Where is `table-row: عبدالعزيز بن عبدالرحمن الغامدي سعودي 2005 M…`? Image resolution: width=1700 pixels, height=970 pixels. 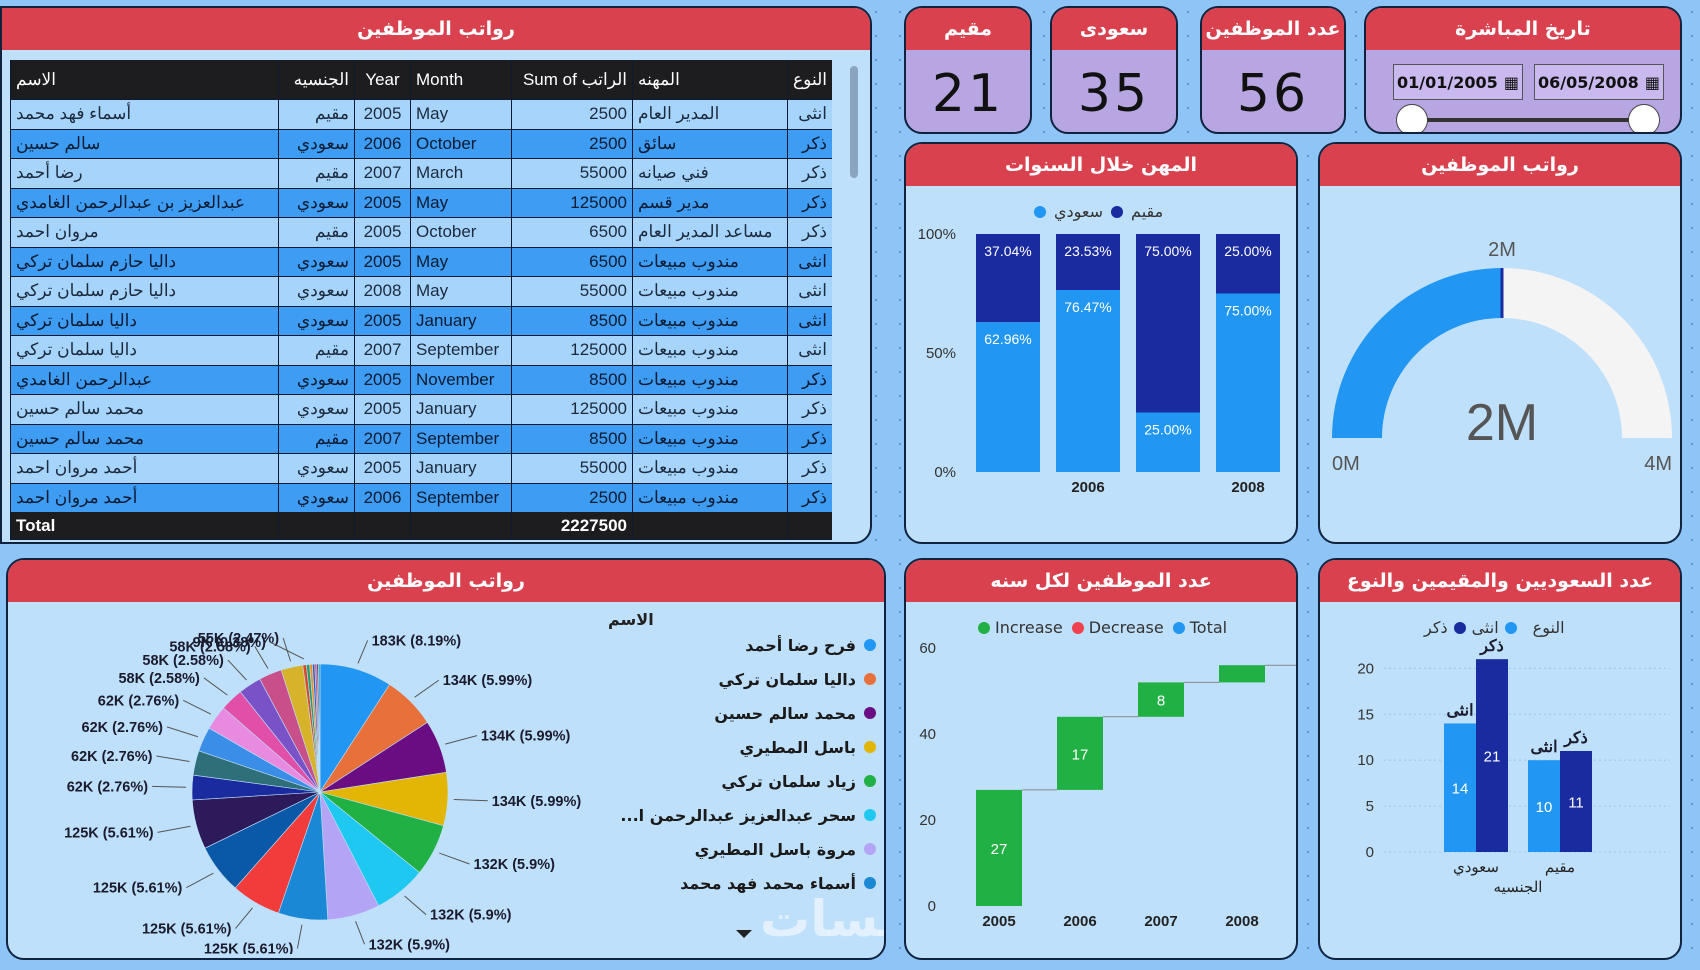 table-row: عبدالعزيز بن عبدالرحمن الغامدي سعودي 2005 M… is located at coordinates (421, 203).